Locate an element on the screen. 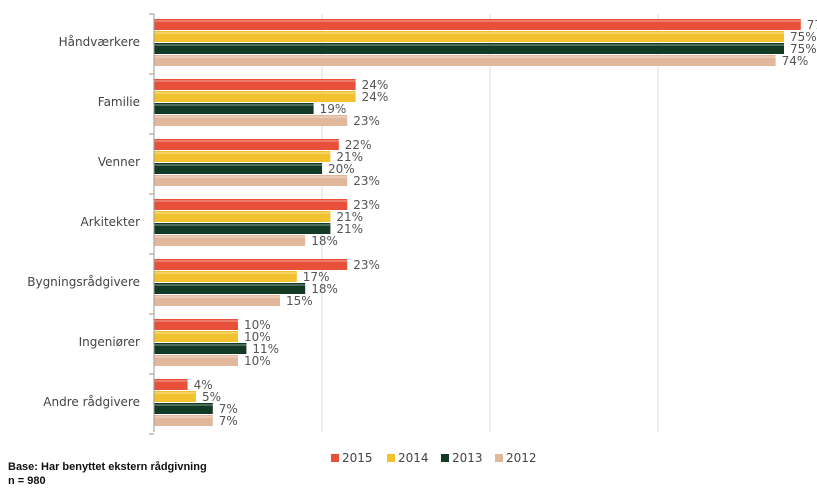 This screenshot has height=493, width=817. category-label: Familie is located at coordinates (119, 102).